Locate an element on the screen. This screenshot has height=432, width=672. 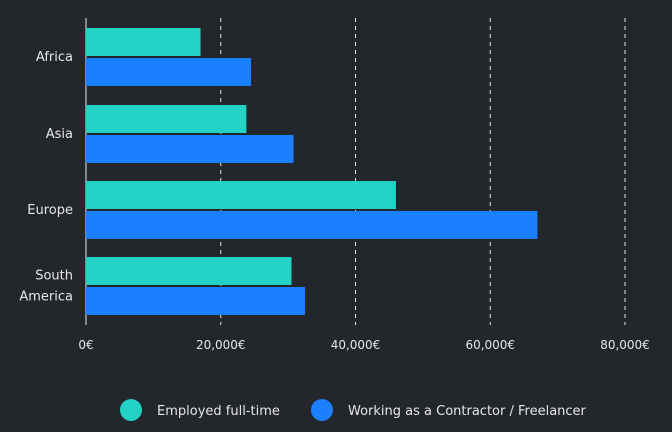
category-label-3-0: South is located at coordinates (54, 276).